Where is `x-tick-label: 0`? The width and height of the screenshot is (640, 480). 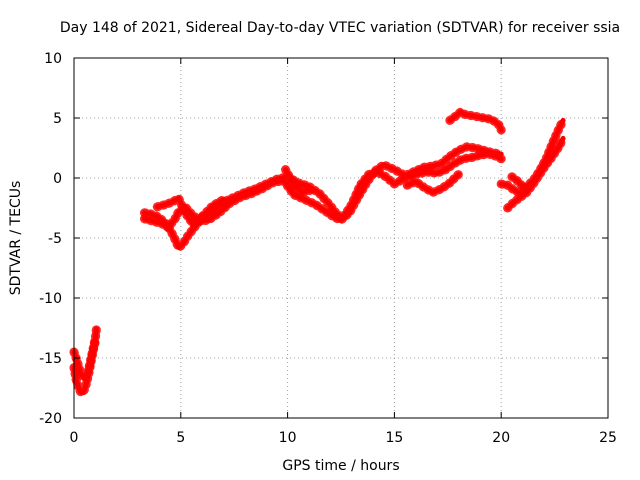
x-tick-label: 0 is located at coordinates (74, 438).